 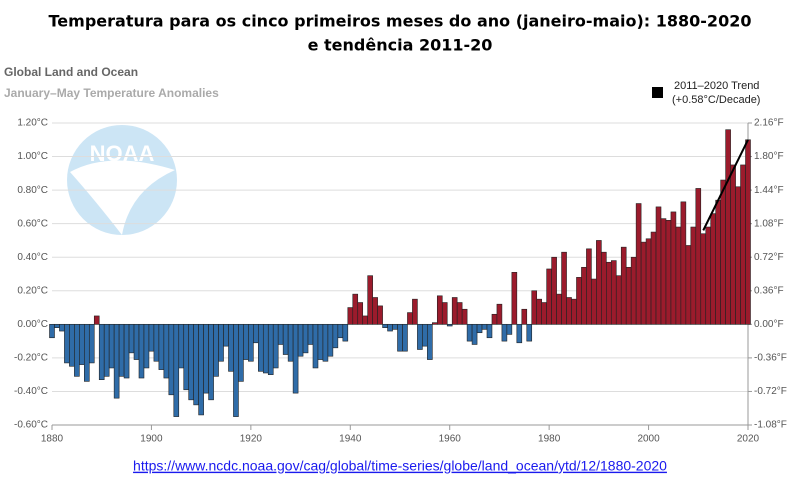 I want to click on legend-note: (+0.58°C/Decade), so click(x=716, y=100).